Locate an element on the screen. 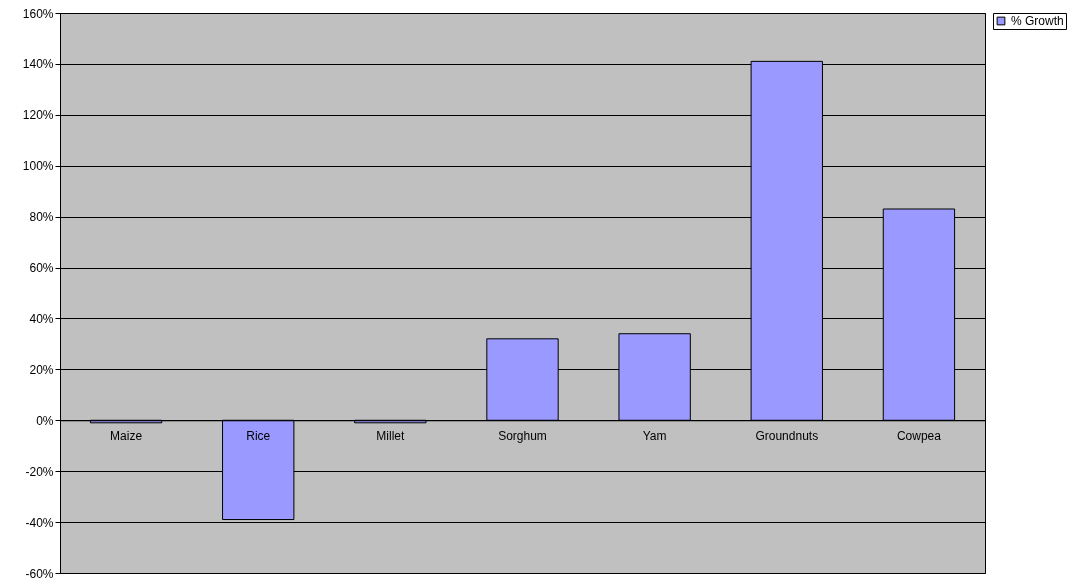  x-tick-label: Groundnuts is located at coordinates (787, 435).